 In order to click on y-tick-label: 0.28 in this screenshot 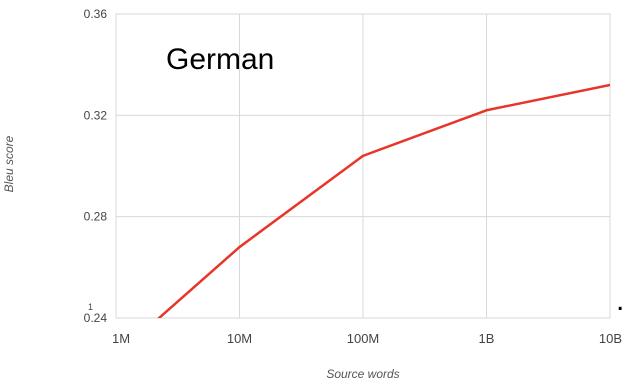, I will do `click(96, 217)`.